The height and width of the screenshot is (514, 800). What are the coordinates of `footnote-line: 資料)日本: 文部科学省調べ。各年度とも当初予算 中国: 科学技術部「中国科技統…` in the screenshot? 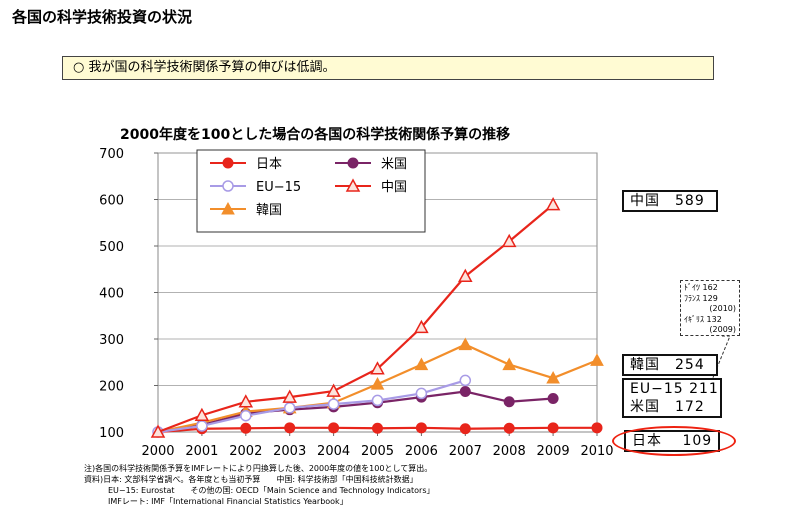 It's located at (251, 479).